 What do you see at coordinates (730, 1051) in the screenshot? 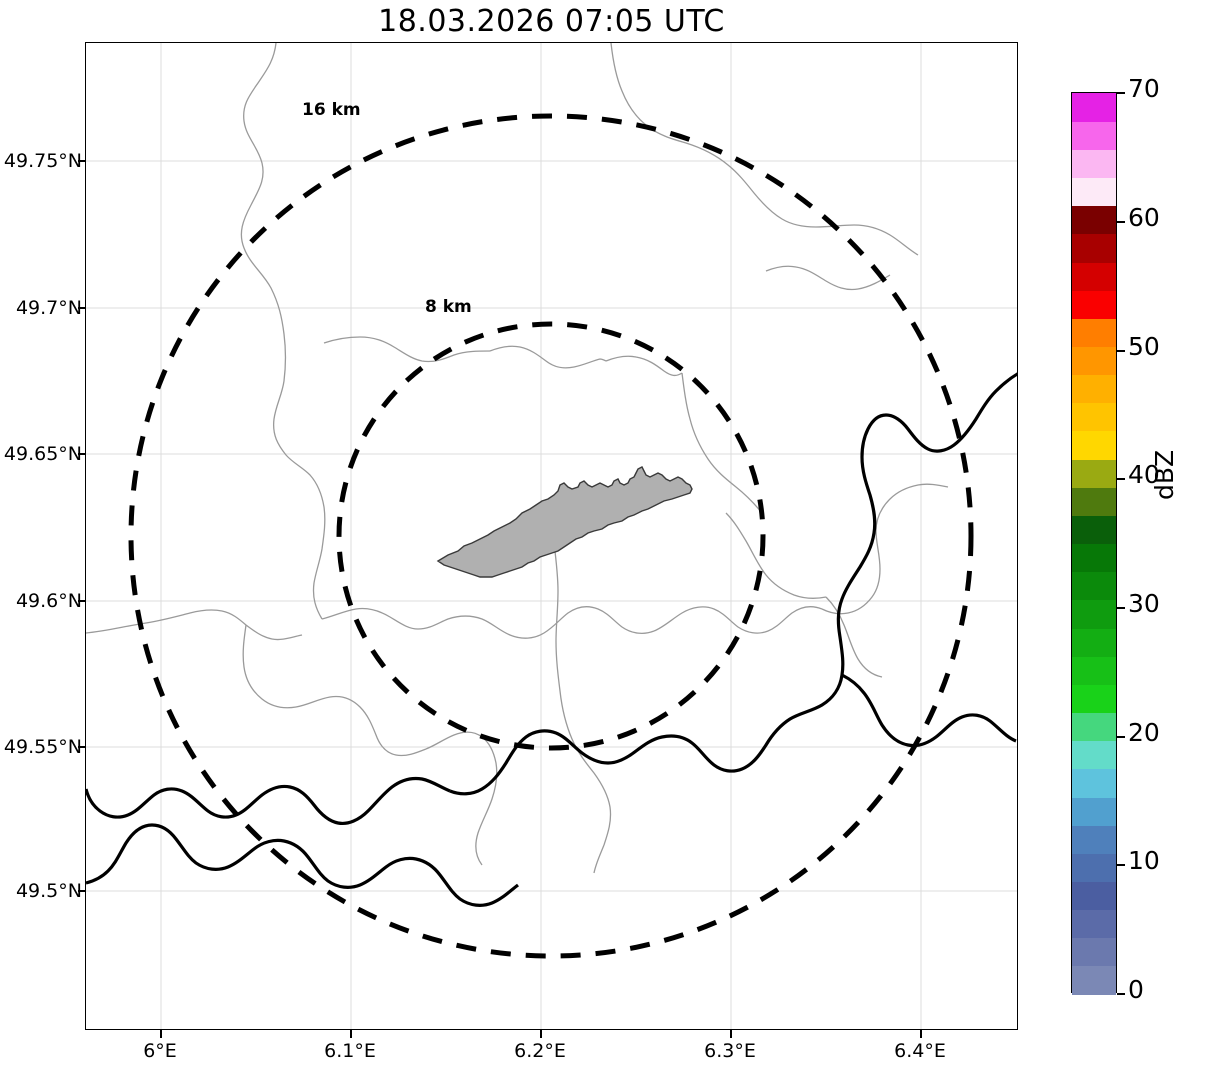
I see `xtick-label-63: 6.3°E` at bounding box center [730, 1051].